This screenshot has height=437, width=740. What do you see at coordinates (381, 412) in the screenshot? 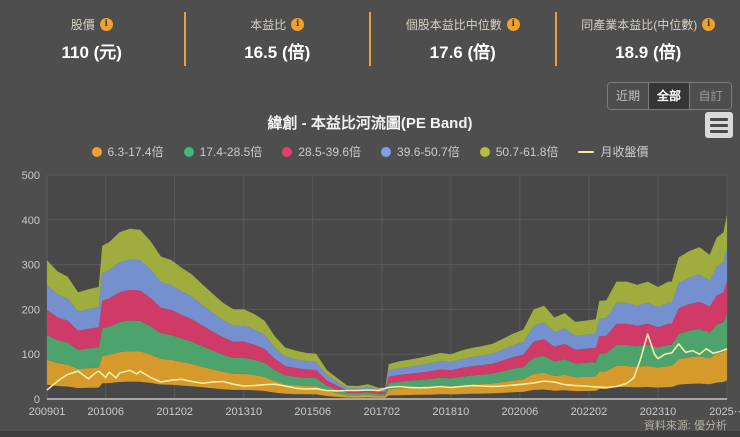
I see `x-tick-label: 201702` at bounding box center [381, 412].